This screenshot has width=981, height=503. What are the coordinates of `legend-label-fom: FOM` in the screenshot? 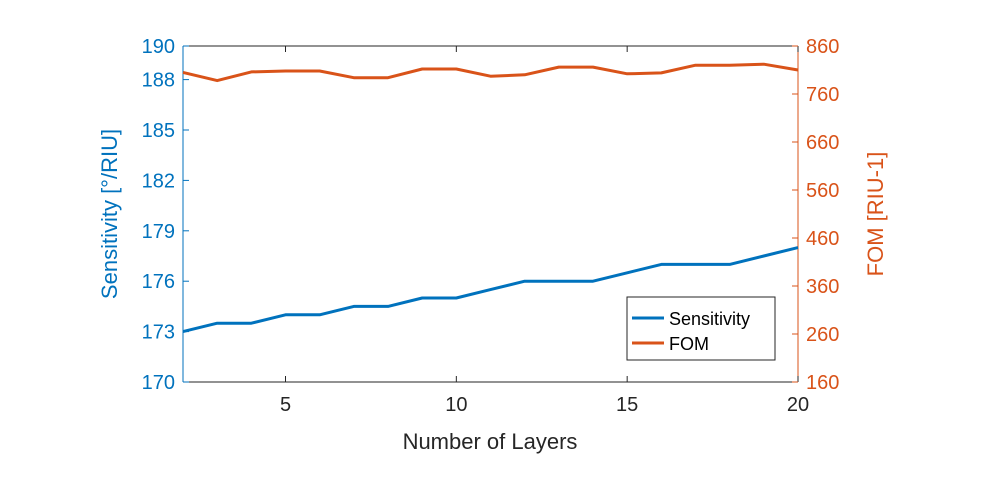 It's located at (689, 344).